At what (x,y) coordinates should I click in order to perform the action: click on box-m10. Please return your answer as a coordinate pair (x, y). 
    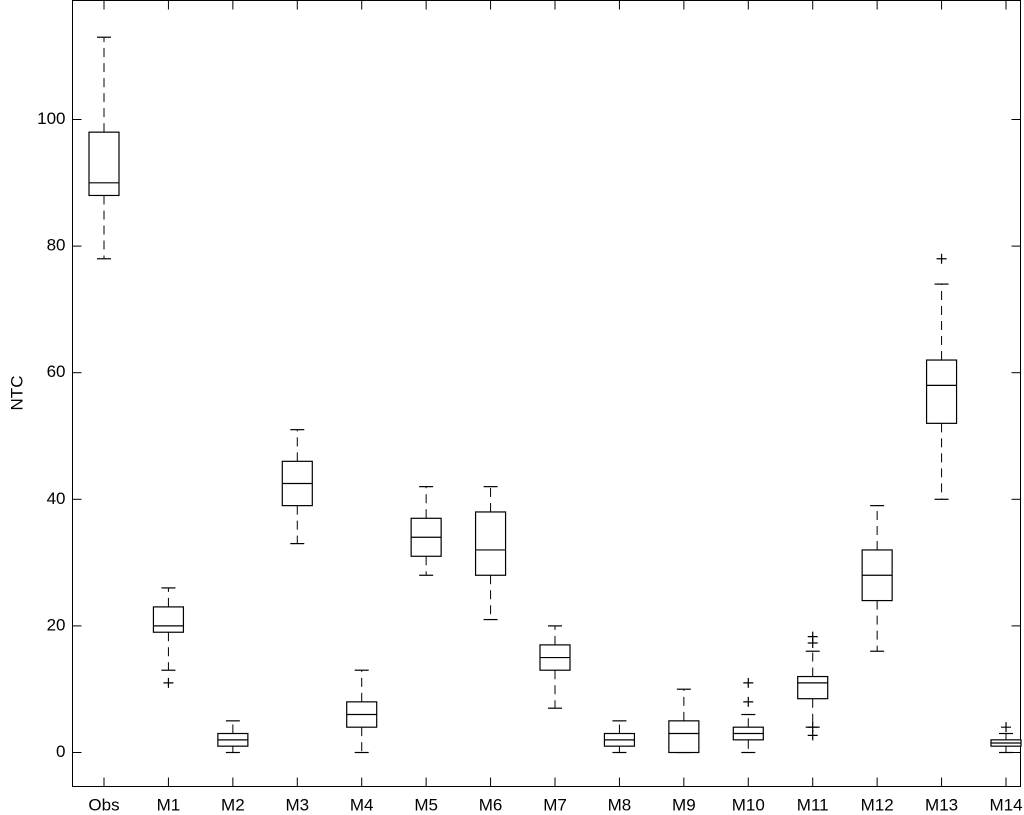
    Looking at the image, I should click on (748, 715).